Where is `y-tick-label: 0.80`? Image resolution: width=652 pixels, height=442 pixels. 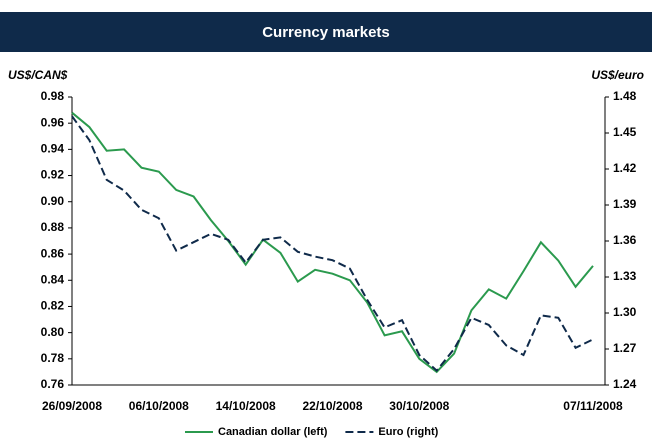 y-tick-label: 0.80 is located at coordinates (53, 332).